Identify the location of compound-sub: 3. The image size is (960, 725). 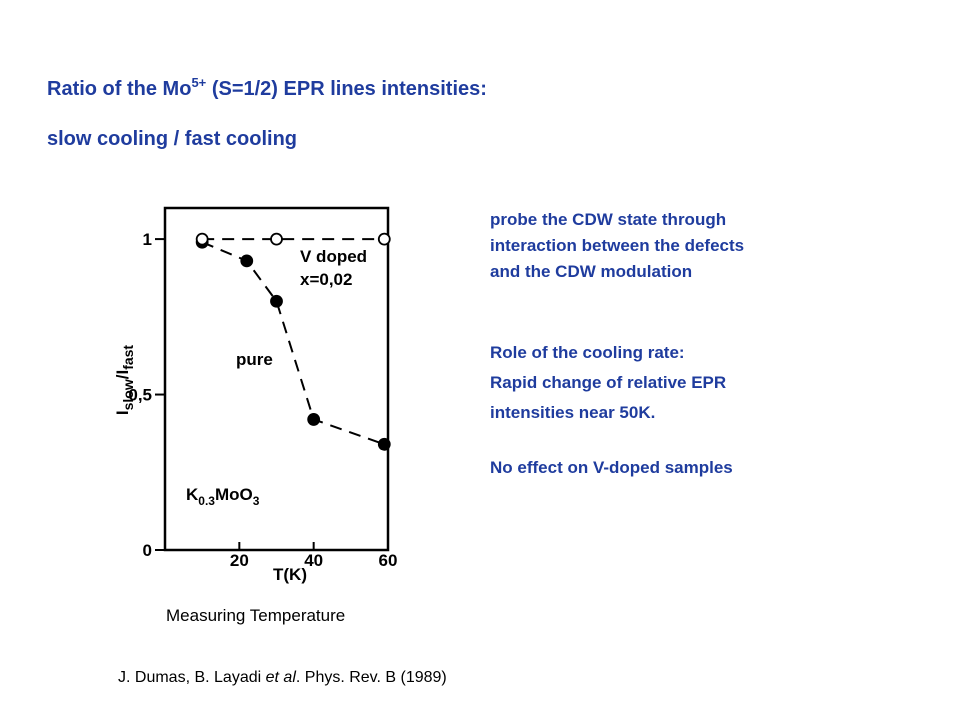
(256, 501).